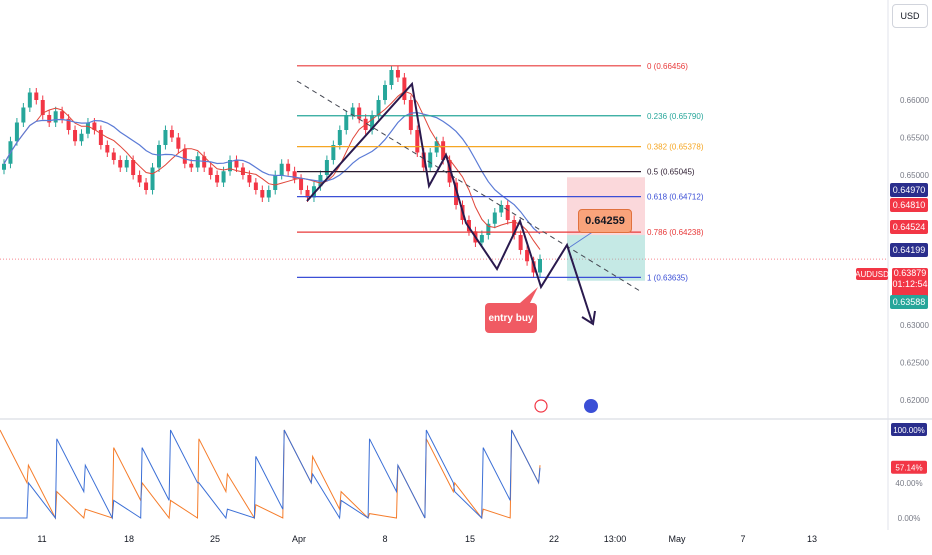 The width and height of the screenshot is (932, 555). I want to click on currency-button: USD, so click(910, 16).